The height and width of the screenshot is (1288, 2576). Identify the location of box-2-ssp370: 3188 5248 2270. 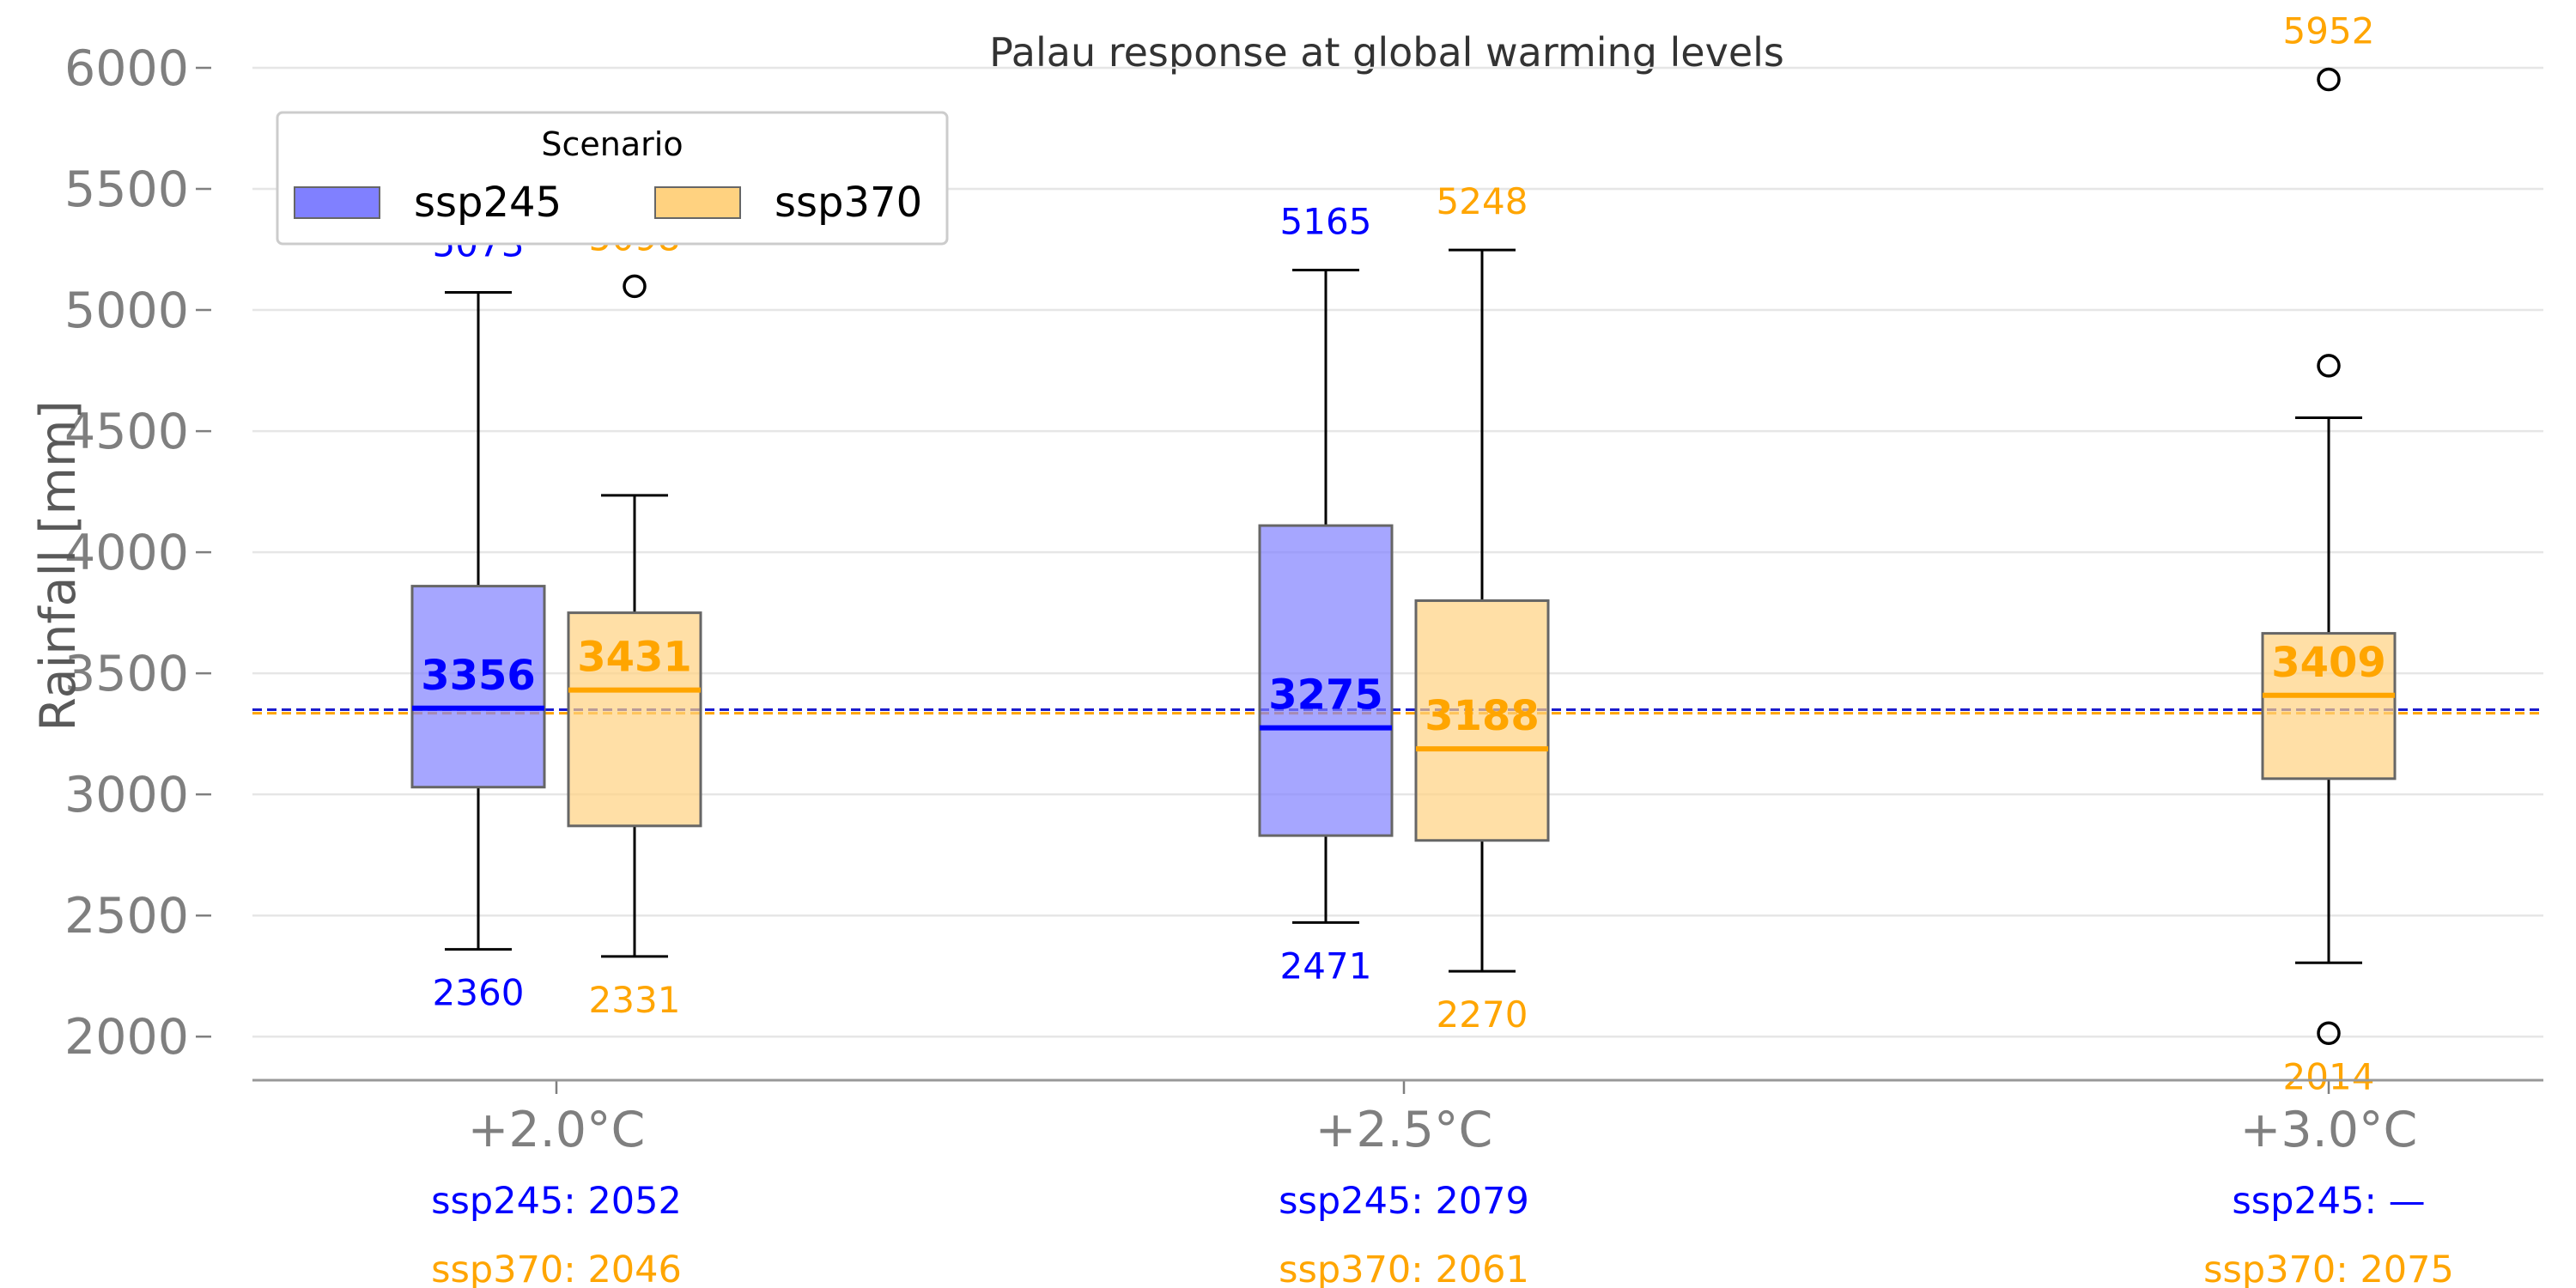
(1482, 608).